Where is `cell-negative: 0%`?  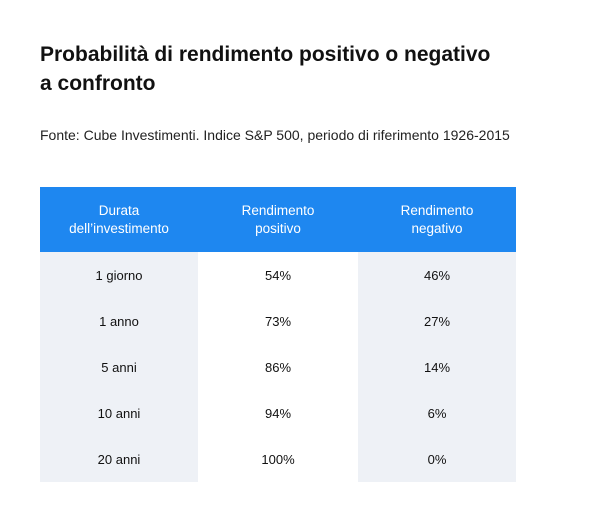
cell-negative: 0% is located at coordinates (437, 459).